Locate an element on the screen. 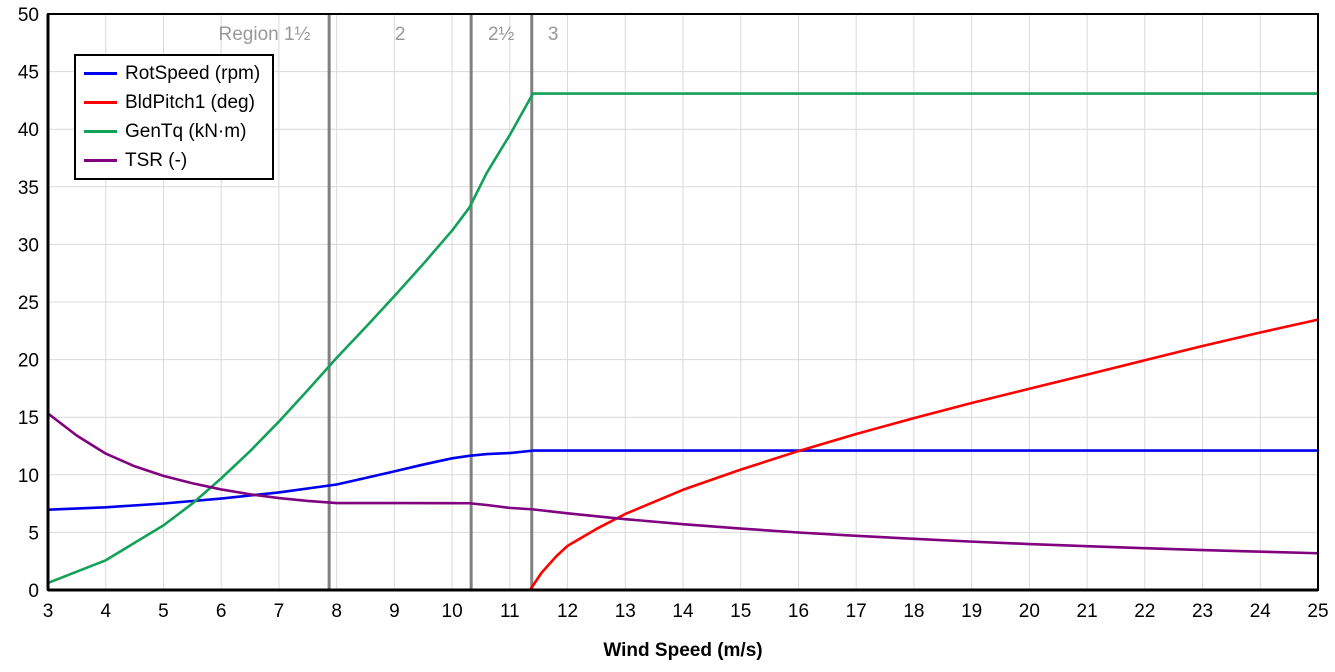 The height and width of the screenshot is (672, 1335). x-axis-title: Wind Speed (m/s) is located at coordinates (683, 650).